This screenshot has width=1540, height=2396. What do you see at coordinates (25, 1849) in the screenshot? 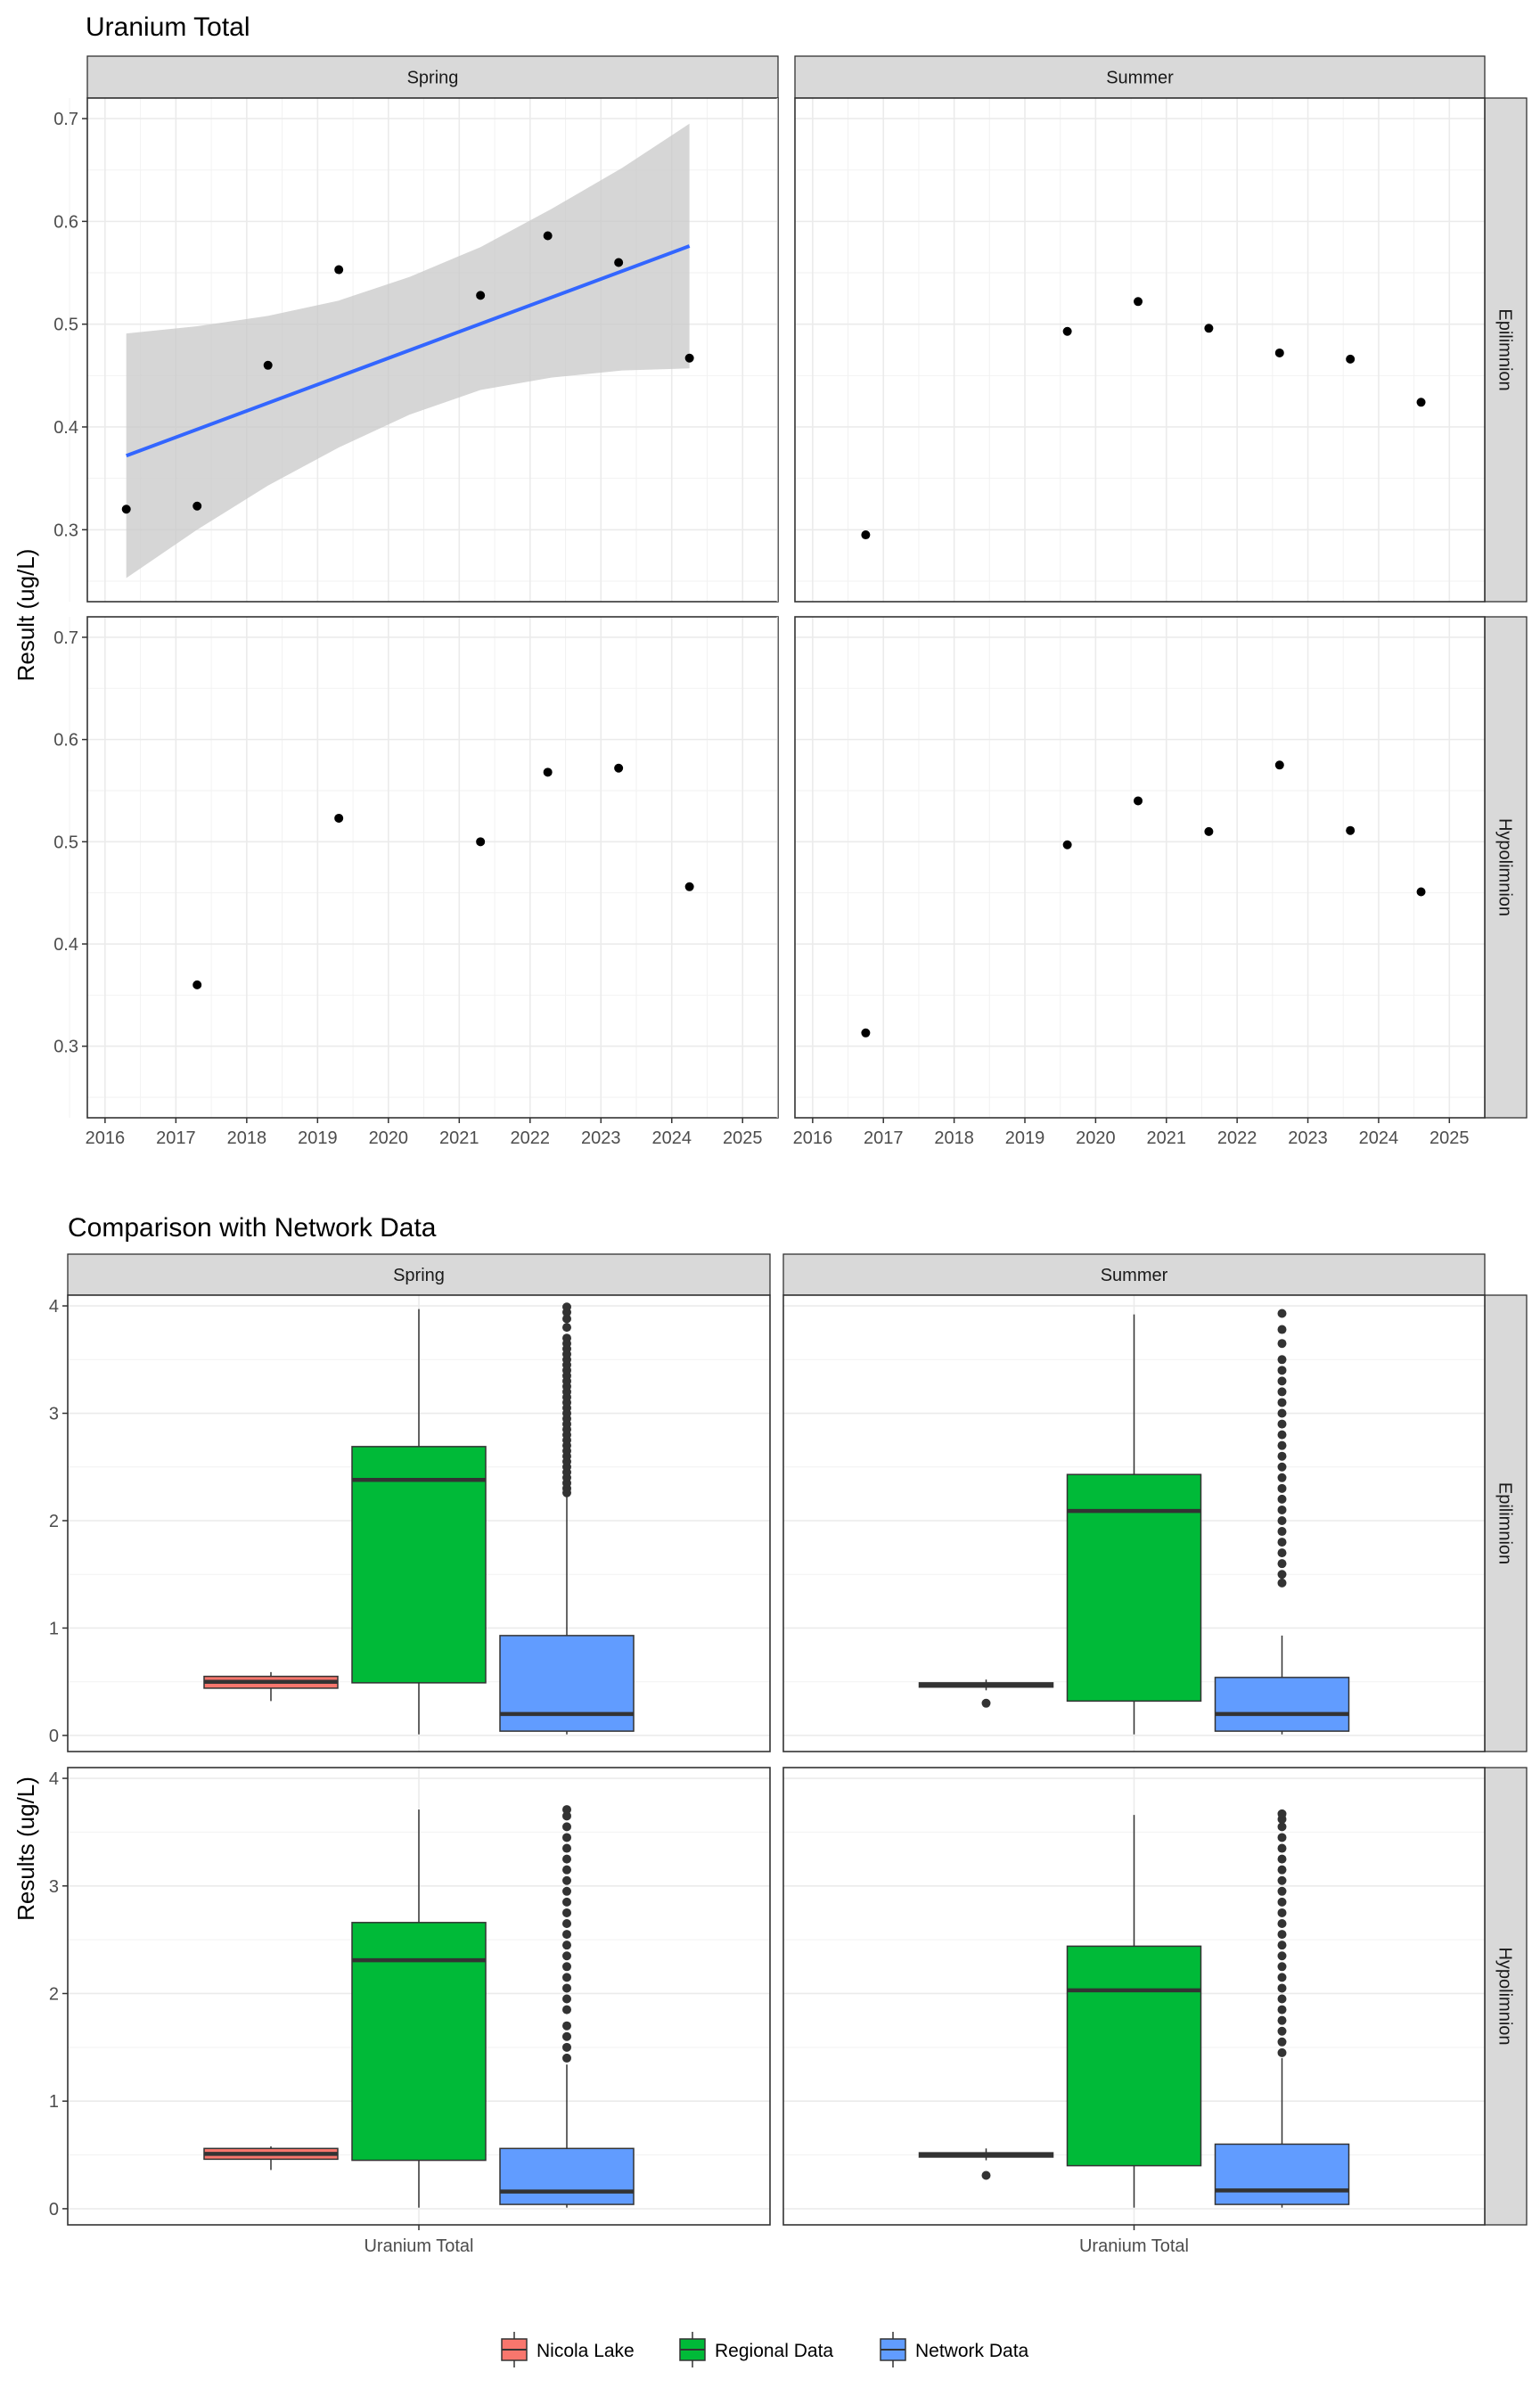
I see `box-y-axis-title: Results (ug/L)` at bounding box center [25, 1849].